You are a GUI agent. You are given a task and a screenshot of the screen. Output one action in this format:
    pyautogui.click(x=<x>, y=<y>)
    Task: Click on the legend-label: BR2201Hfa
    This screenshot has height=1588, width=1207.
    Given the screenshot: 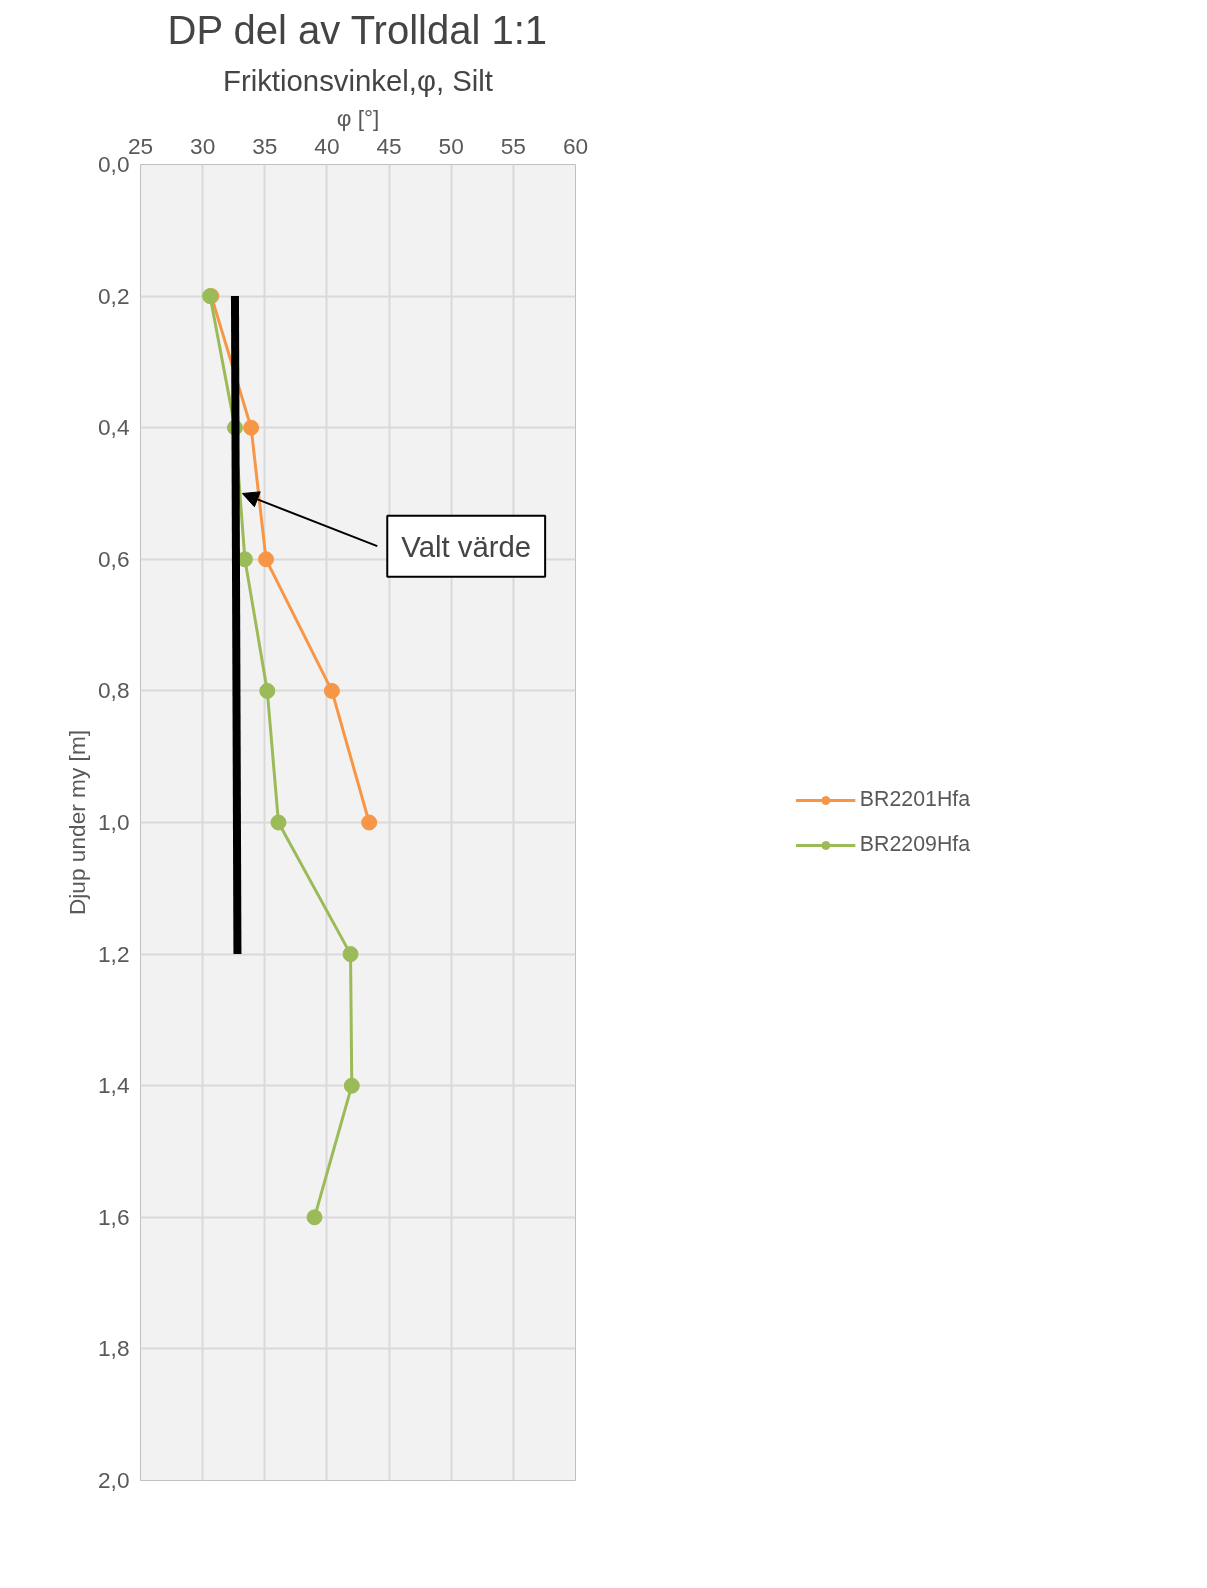 What is the action you would take?
    pyautogui.click(x=915, y=799)
    